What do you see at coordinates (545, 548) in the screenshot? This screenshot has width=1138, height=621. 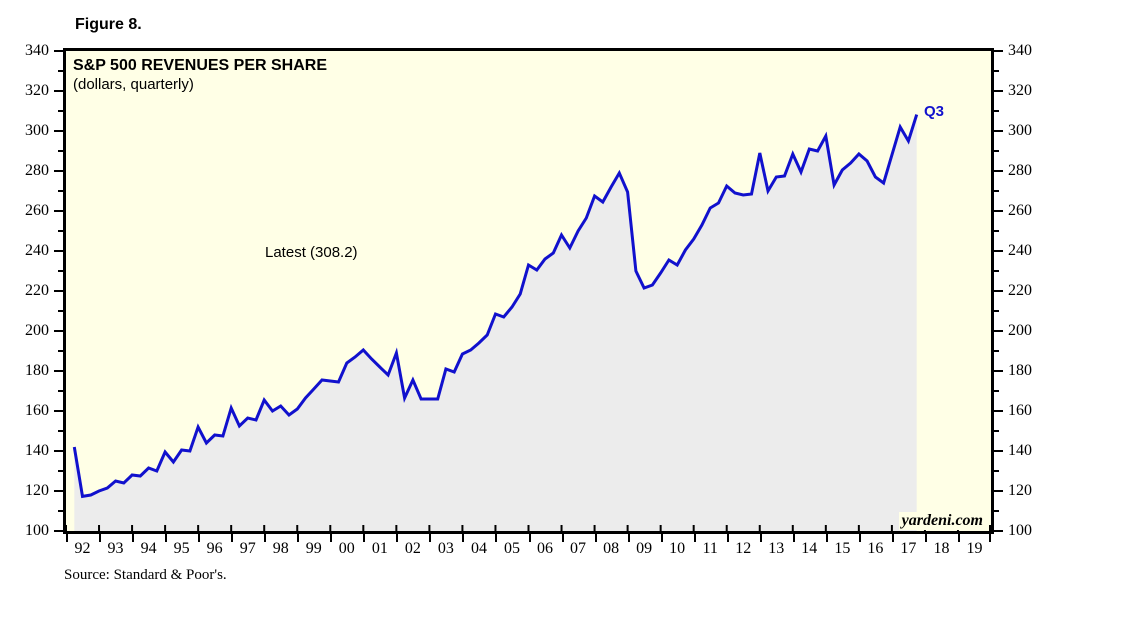 I see `x-year-label: 06` at bounding box center [545, 548].